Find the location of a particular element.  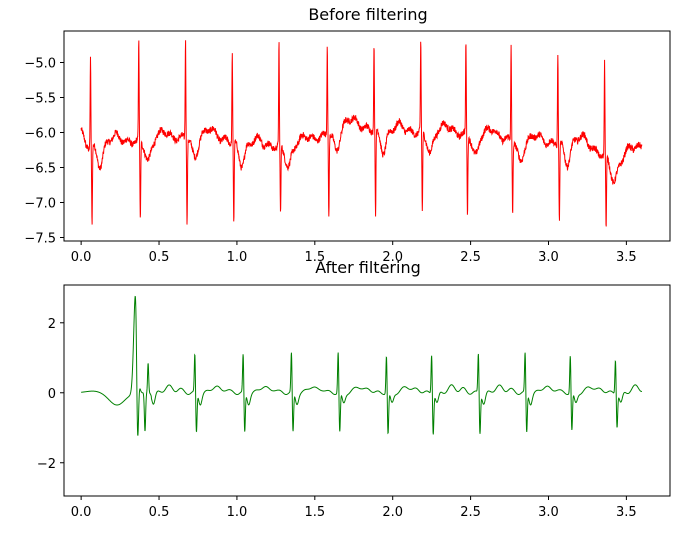

y-tick-label: −5.5 is located at coordinates (40, 99).